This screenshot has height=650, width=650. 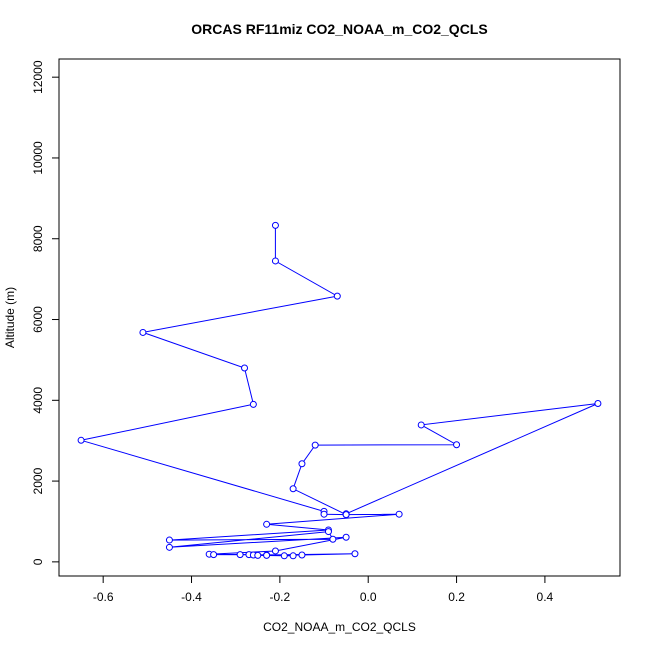 What do you see at coordinates (38, 561) in the screenshot?
I see `y-tick-label: 0` at bounding box center [38, 561].